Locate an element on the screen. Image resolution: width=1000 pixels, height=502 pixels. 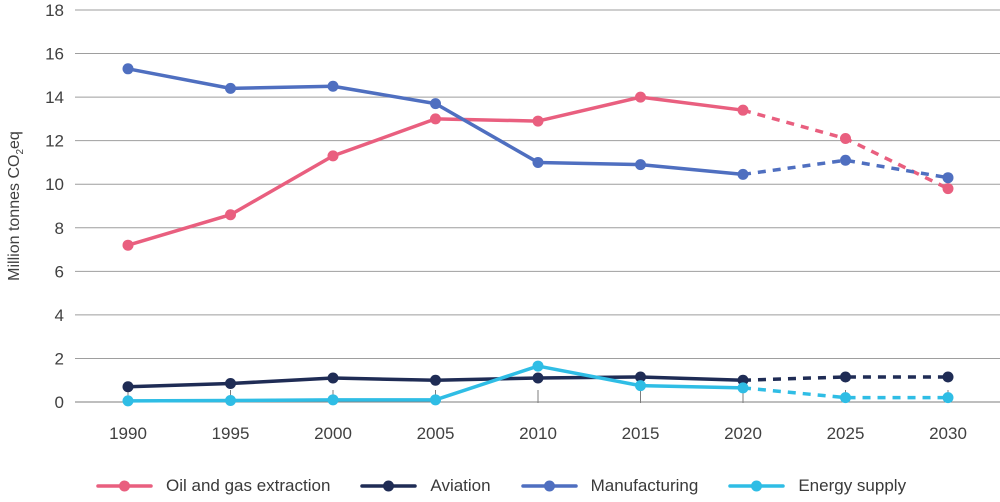
legend-marker-energy-supply is located at coordinates (757, 486).